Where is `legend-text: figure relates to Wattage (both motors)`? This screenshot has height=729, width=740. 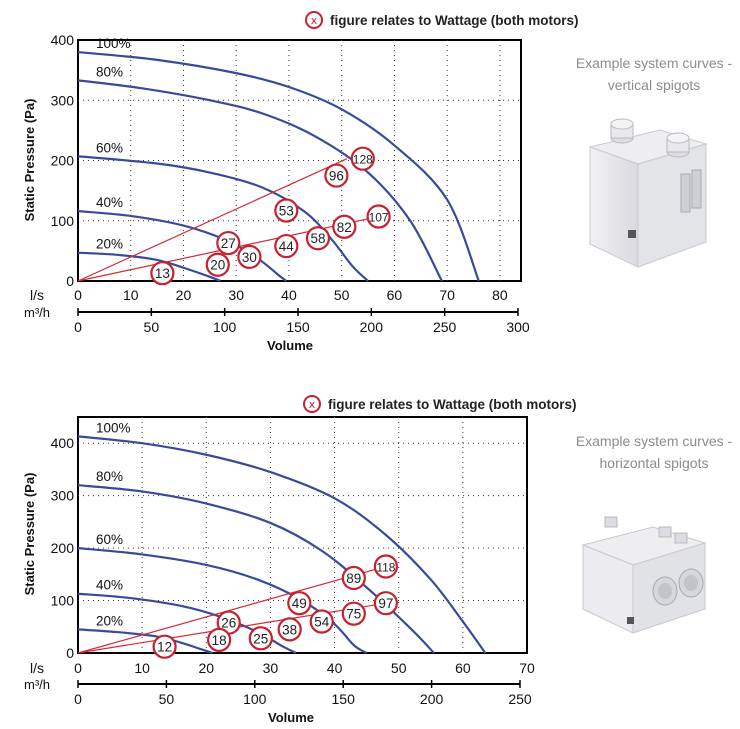 legend-text: figure relates to Wattage (both motors) is located at coordinates (454, 20).